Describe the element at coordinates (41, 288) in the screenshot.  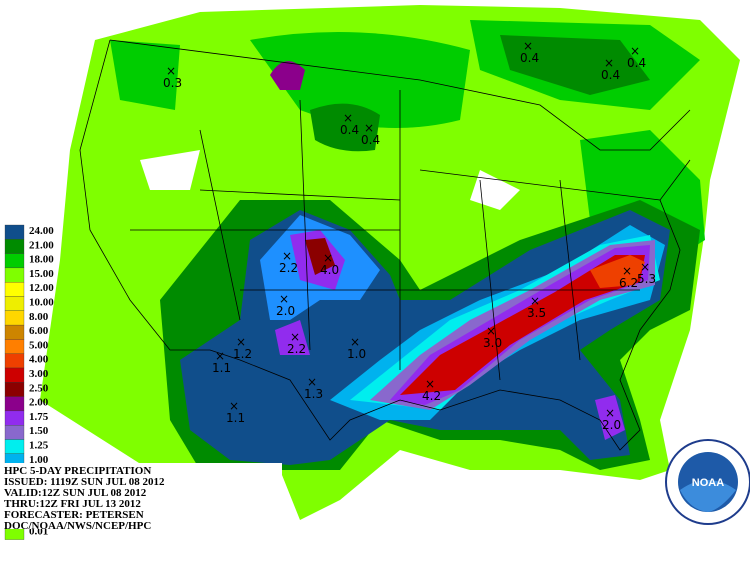
I see `legend-label: 12.00` at that location.